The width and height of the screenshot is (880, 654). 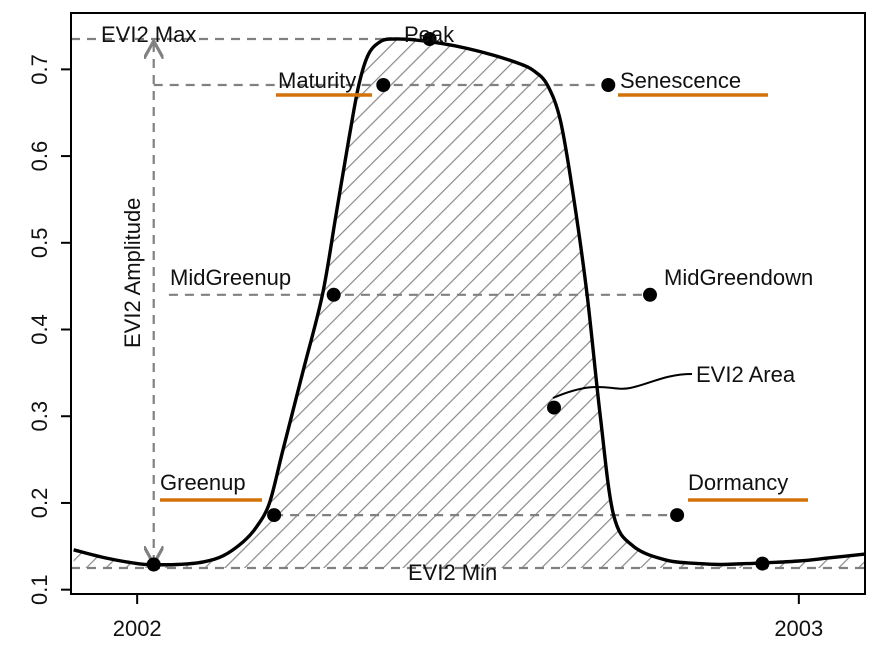 I want to click on evi2-min-label: EVI2 Min, so click(x=452, y=572).